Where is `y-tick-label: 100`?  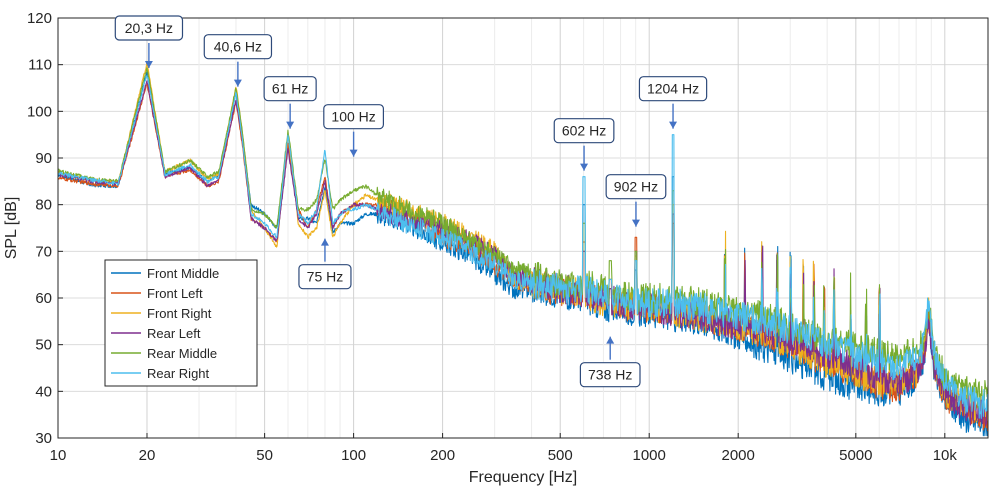
y-tick-label: 100 is located at coordinates (39, 111).